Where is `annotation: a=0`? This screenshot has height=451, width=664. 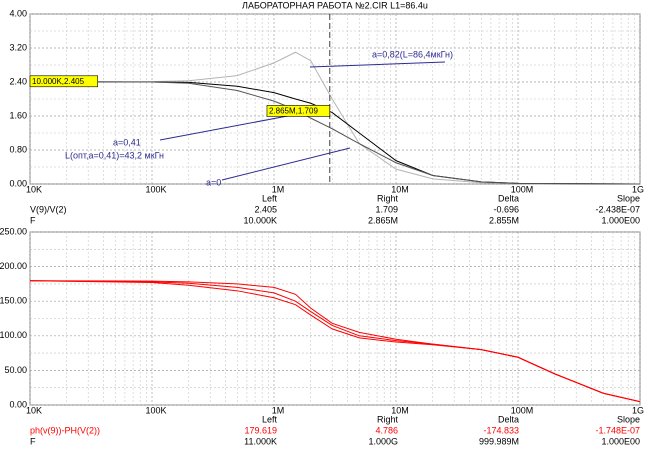 annotation: a=0 is located at coordinates (213, 182).